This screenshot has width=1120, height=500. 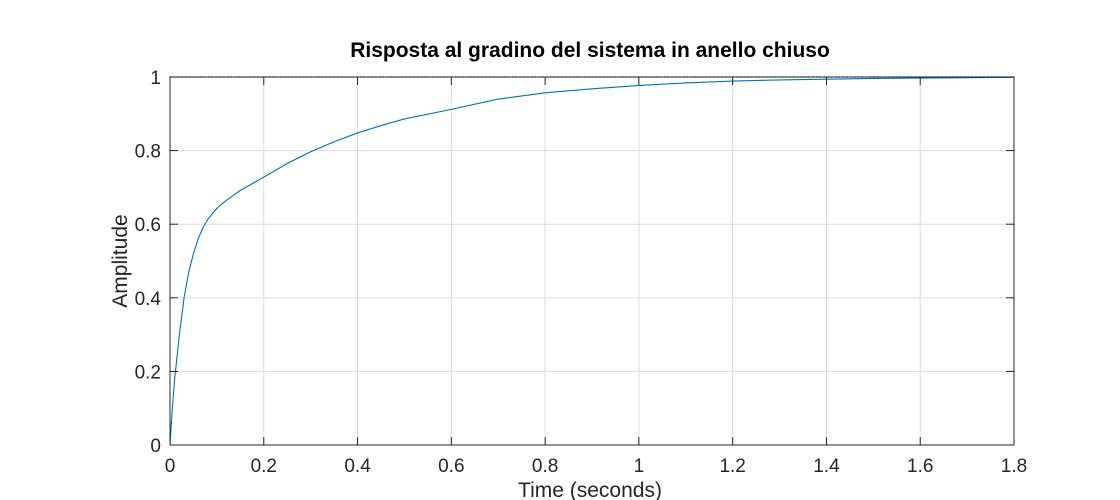 What do you see at coordinates (590, 489) in the screenshot?
I see `x-axis-label: Time (seconds)` at bounding box center [590, 489].